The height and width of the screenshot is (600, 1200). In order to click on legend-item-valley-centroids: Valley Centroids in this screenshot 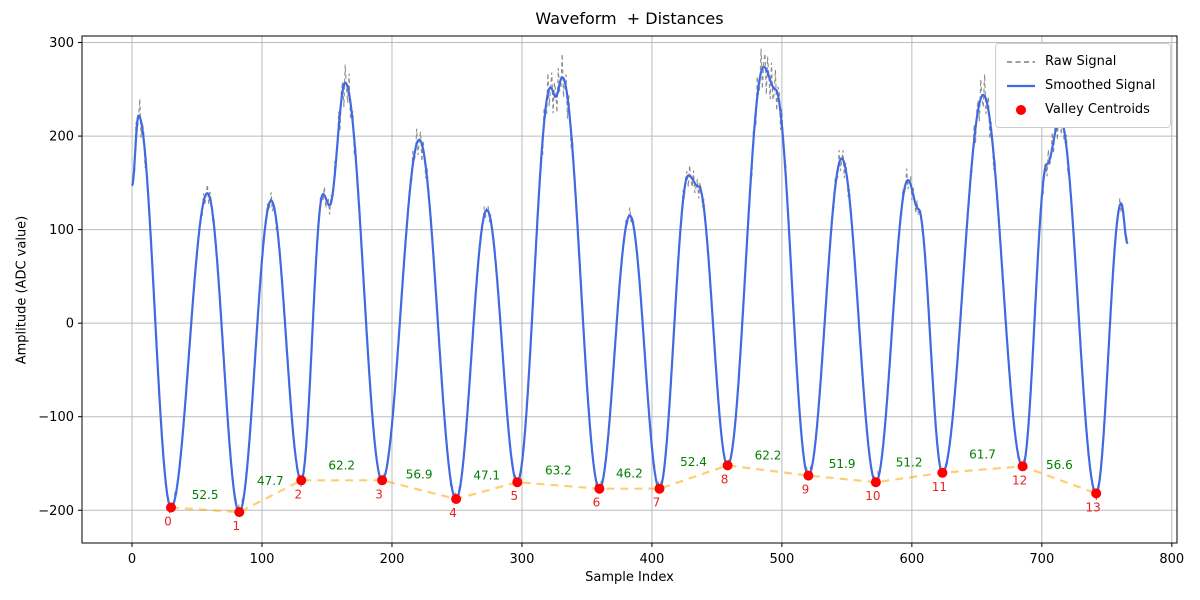, I will do `click(1083, 109)`.